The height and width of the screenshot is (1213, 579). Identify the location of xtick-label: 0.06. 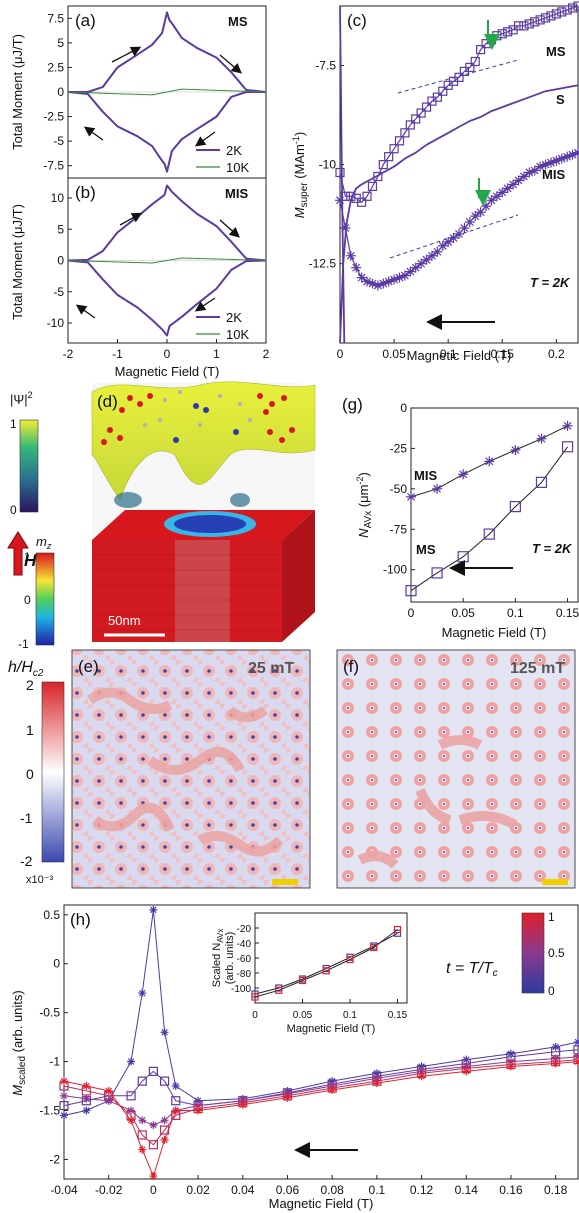
(288, 1190).